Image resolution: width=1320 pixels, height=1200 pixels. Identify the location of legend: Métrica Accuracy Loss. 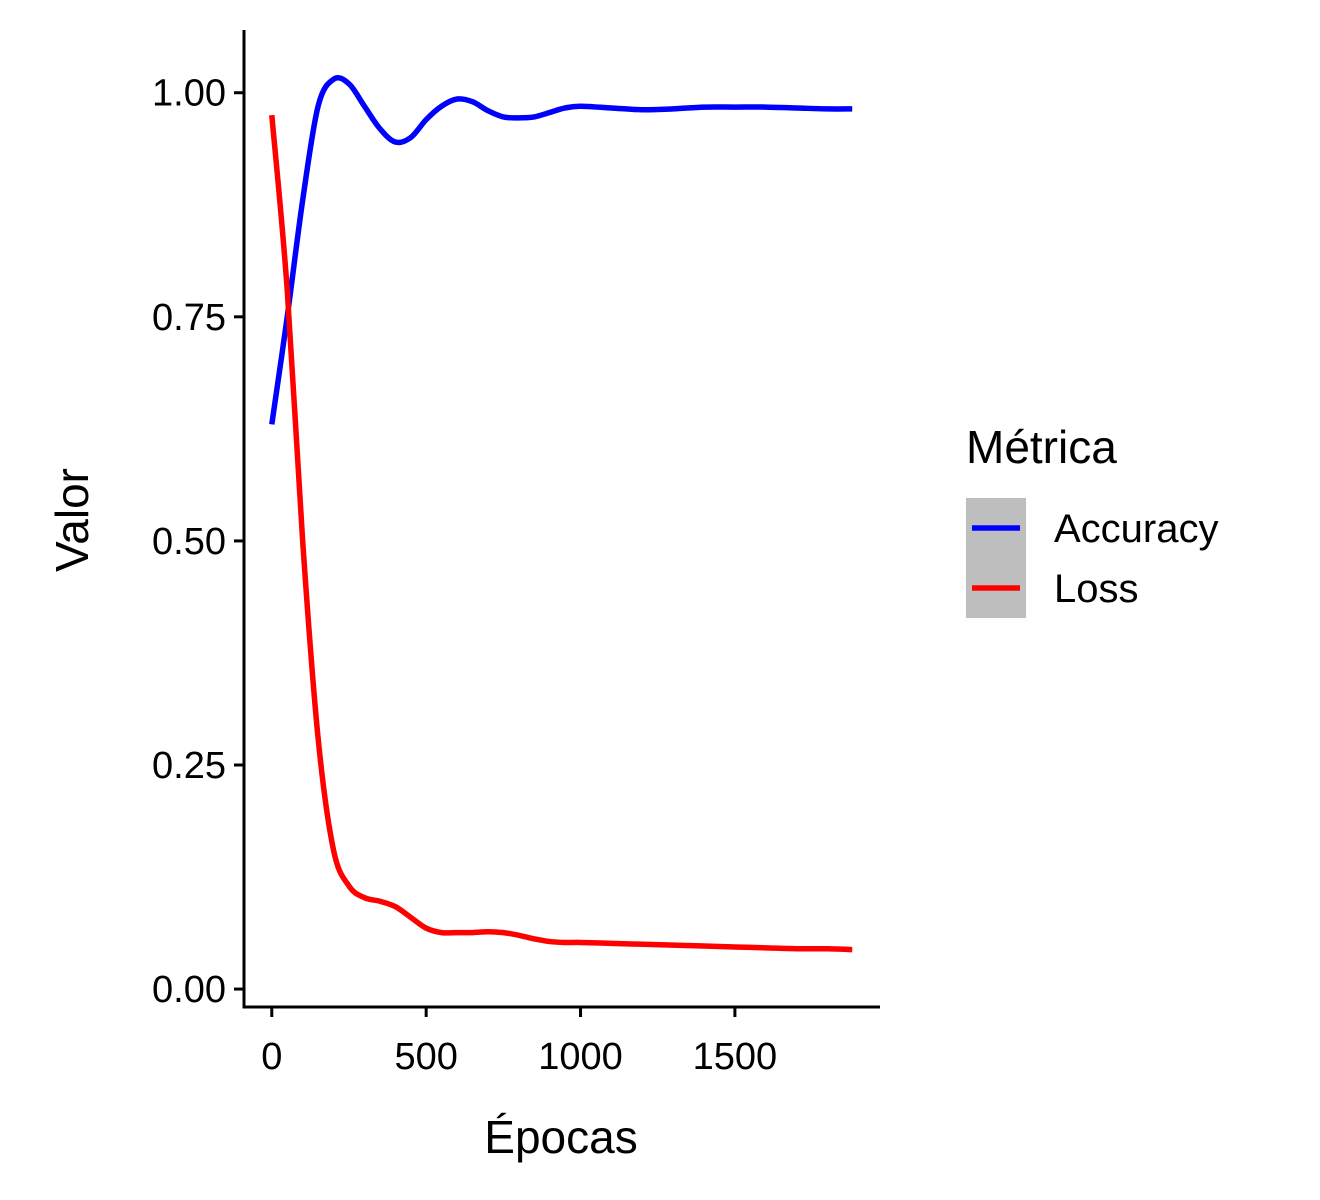
(1092, 519).